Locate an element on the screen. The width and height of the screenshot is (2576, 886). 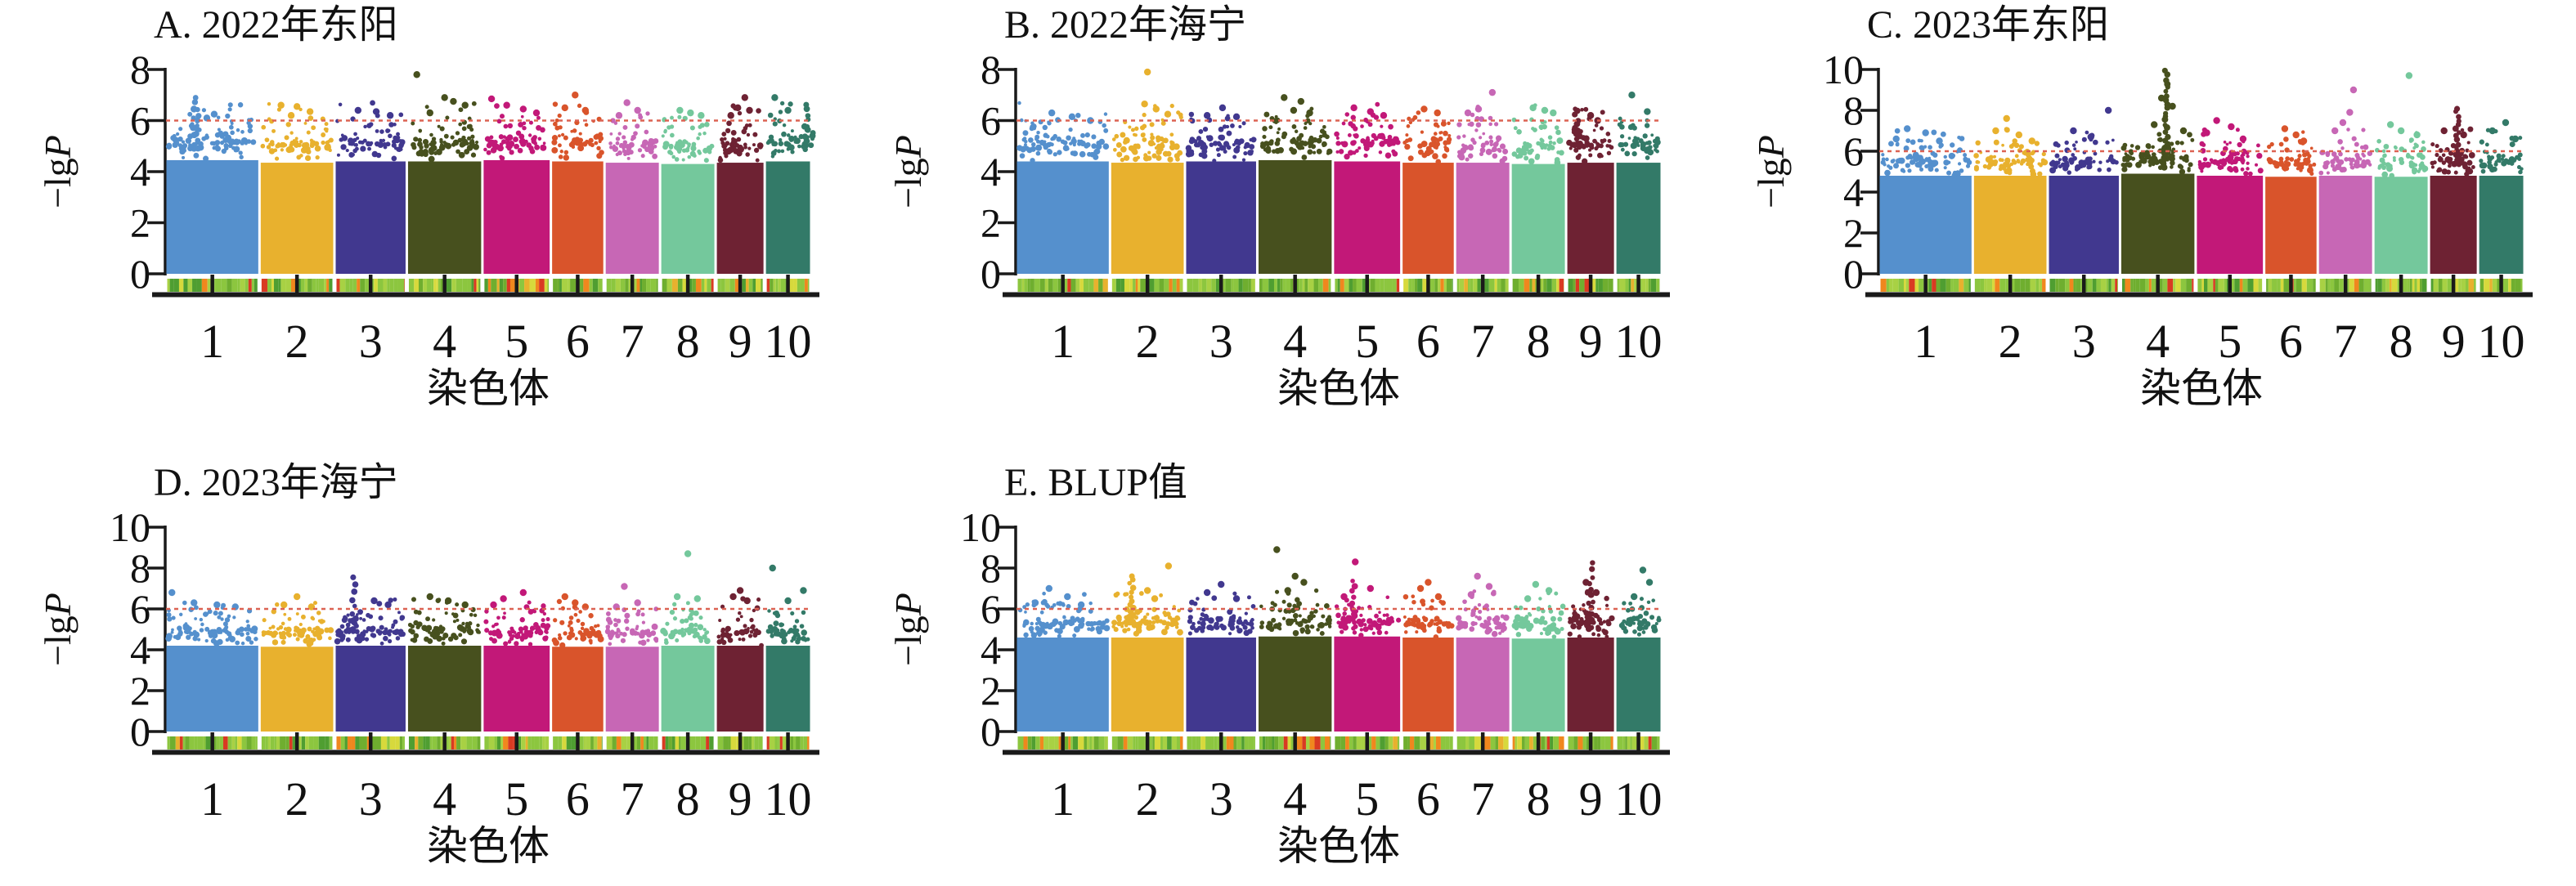
panel-title: A. 2022年东阳 is located at coordinates (276, 25).